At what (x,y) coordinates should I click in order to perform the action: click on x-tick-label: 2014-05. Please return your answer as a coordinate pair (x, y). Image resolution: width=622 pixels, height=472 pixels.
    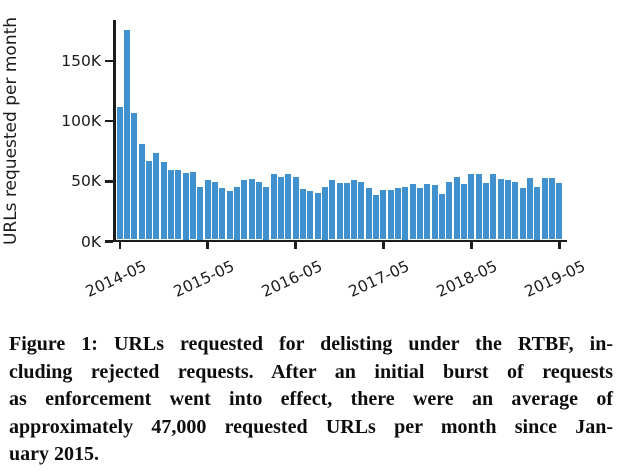
    Looking at the image, I should click on (115, 279).